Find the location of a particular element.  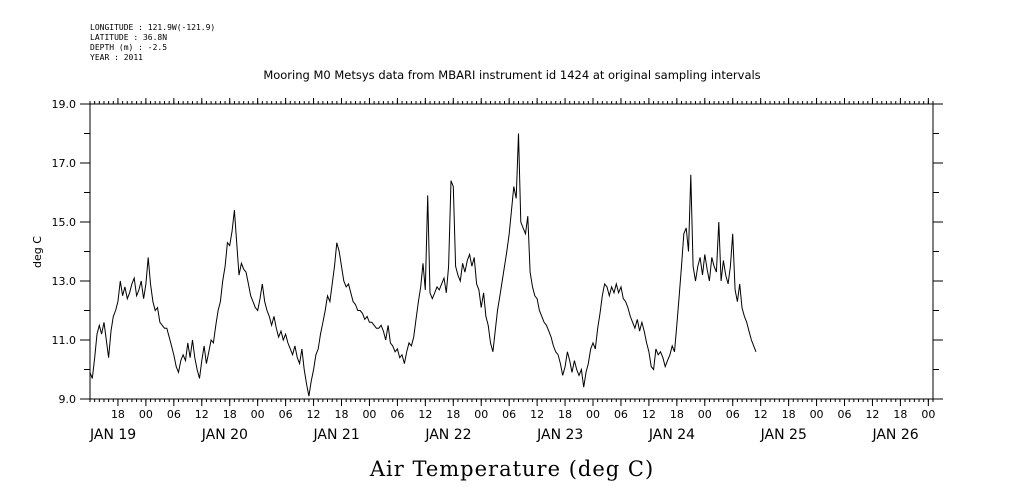

x-day-label: JAN 25 is located at coordinates (783, 435).